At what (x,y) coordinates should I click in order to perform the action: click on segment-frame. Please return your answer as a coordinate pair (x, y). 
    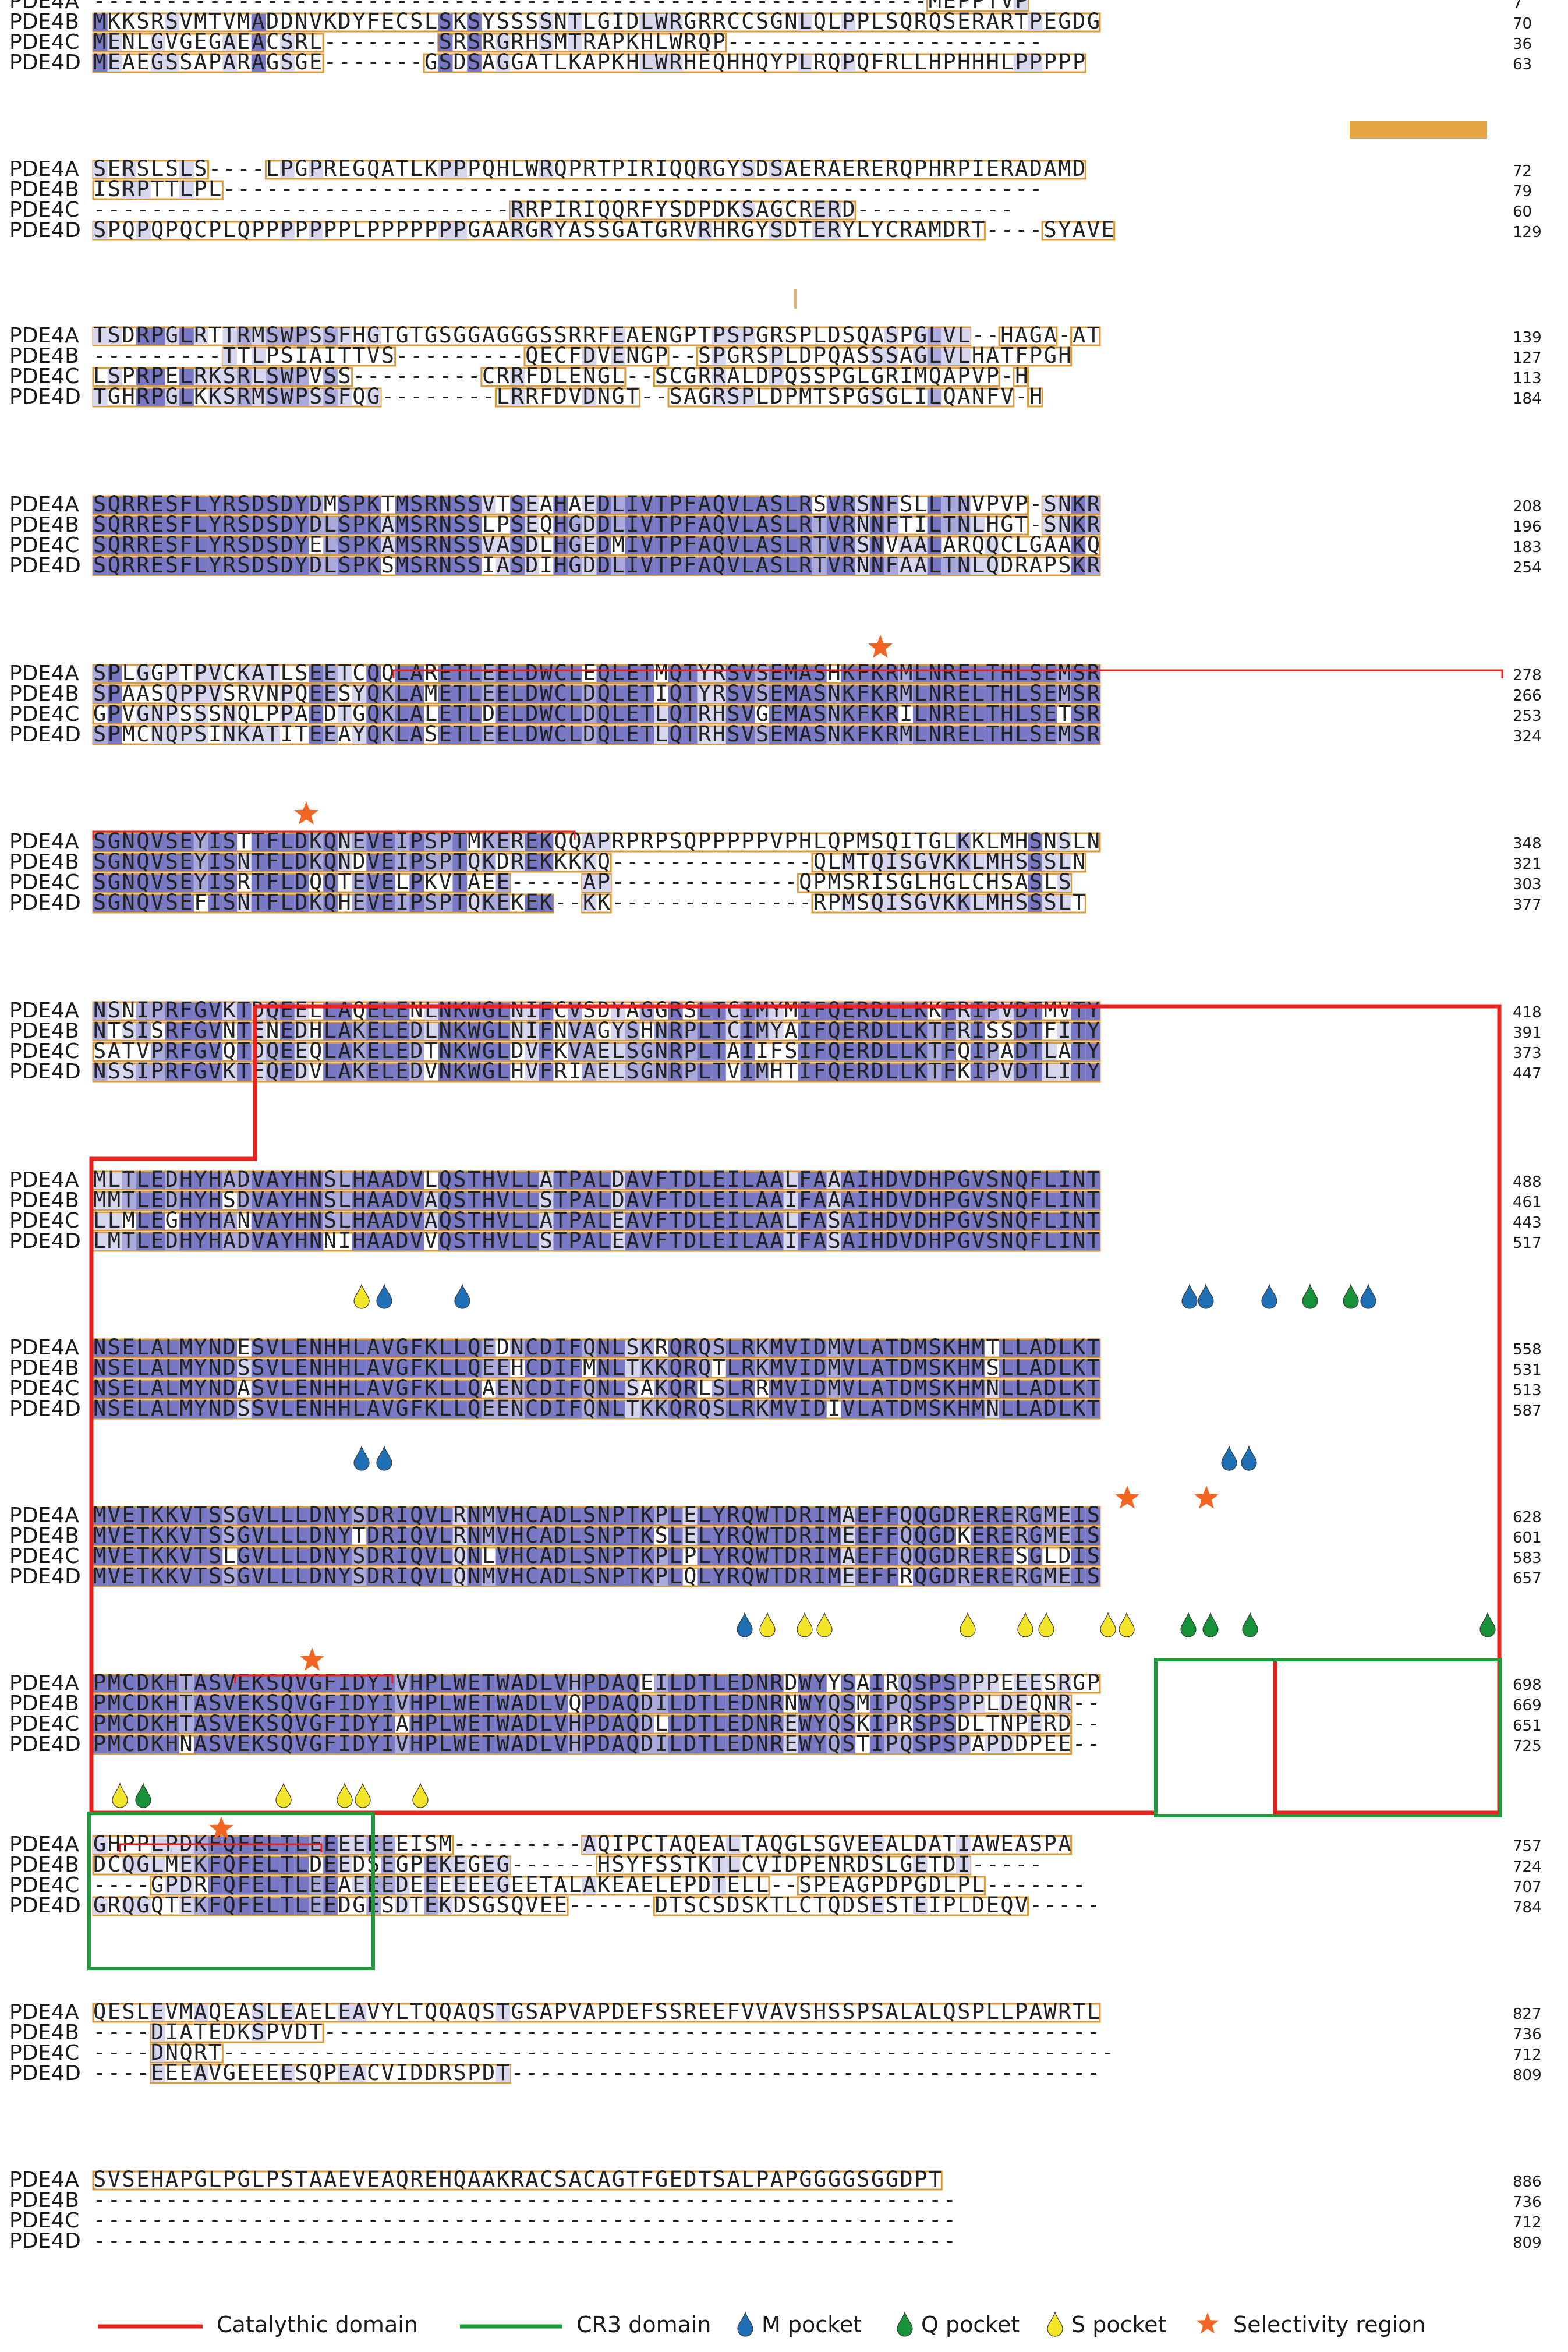
    Looking at the image, I should click on (826, 377).